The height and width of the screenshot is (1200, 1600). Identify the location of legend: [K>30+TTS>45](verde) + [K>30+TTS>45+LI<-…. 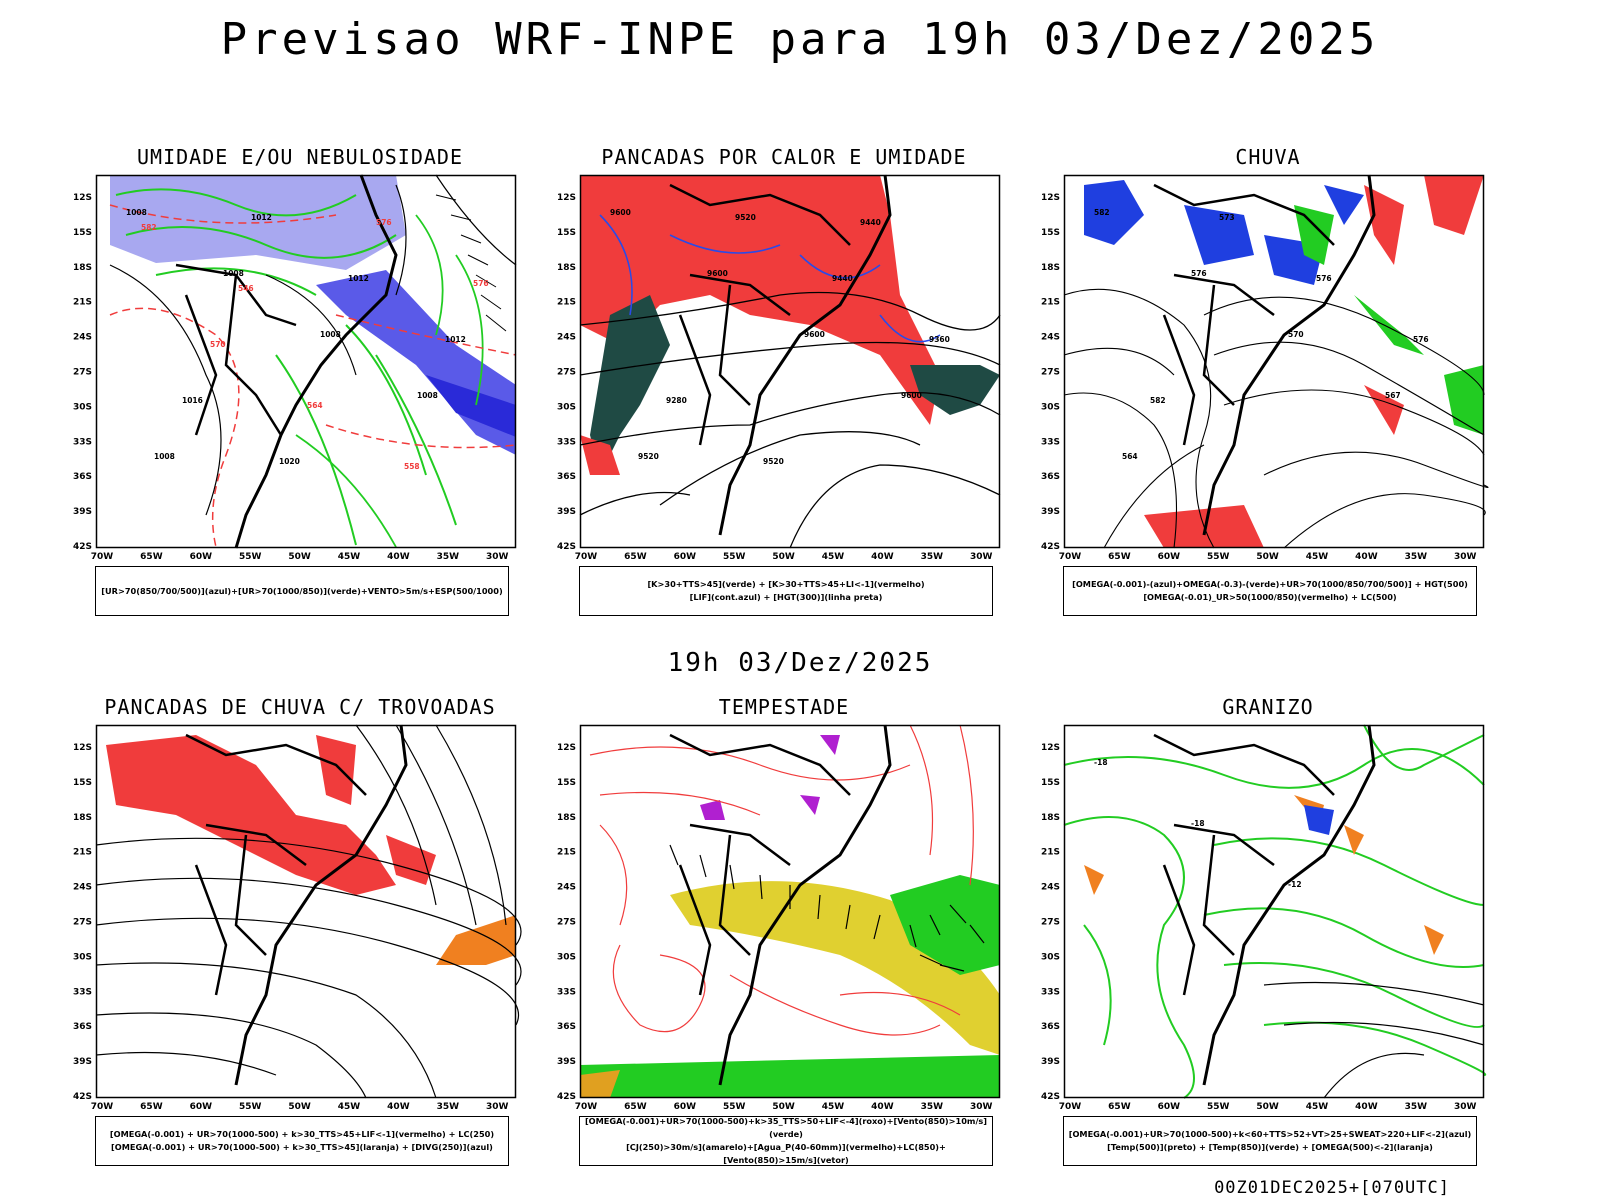
(786, 591).